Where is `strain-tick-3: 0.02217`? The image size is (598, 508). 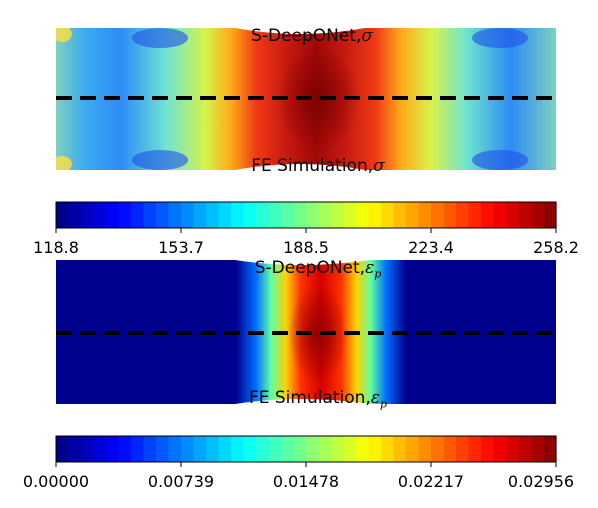
strain-tick-3: 0.02217 is located at coordinates (431, 481).